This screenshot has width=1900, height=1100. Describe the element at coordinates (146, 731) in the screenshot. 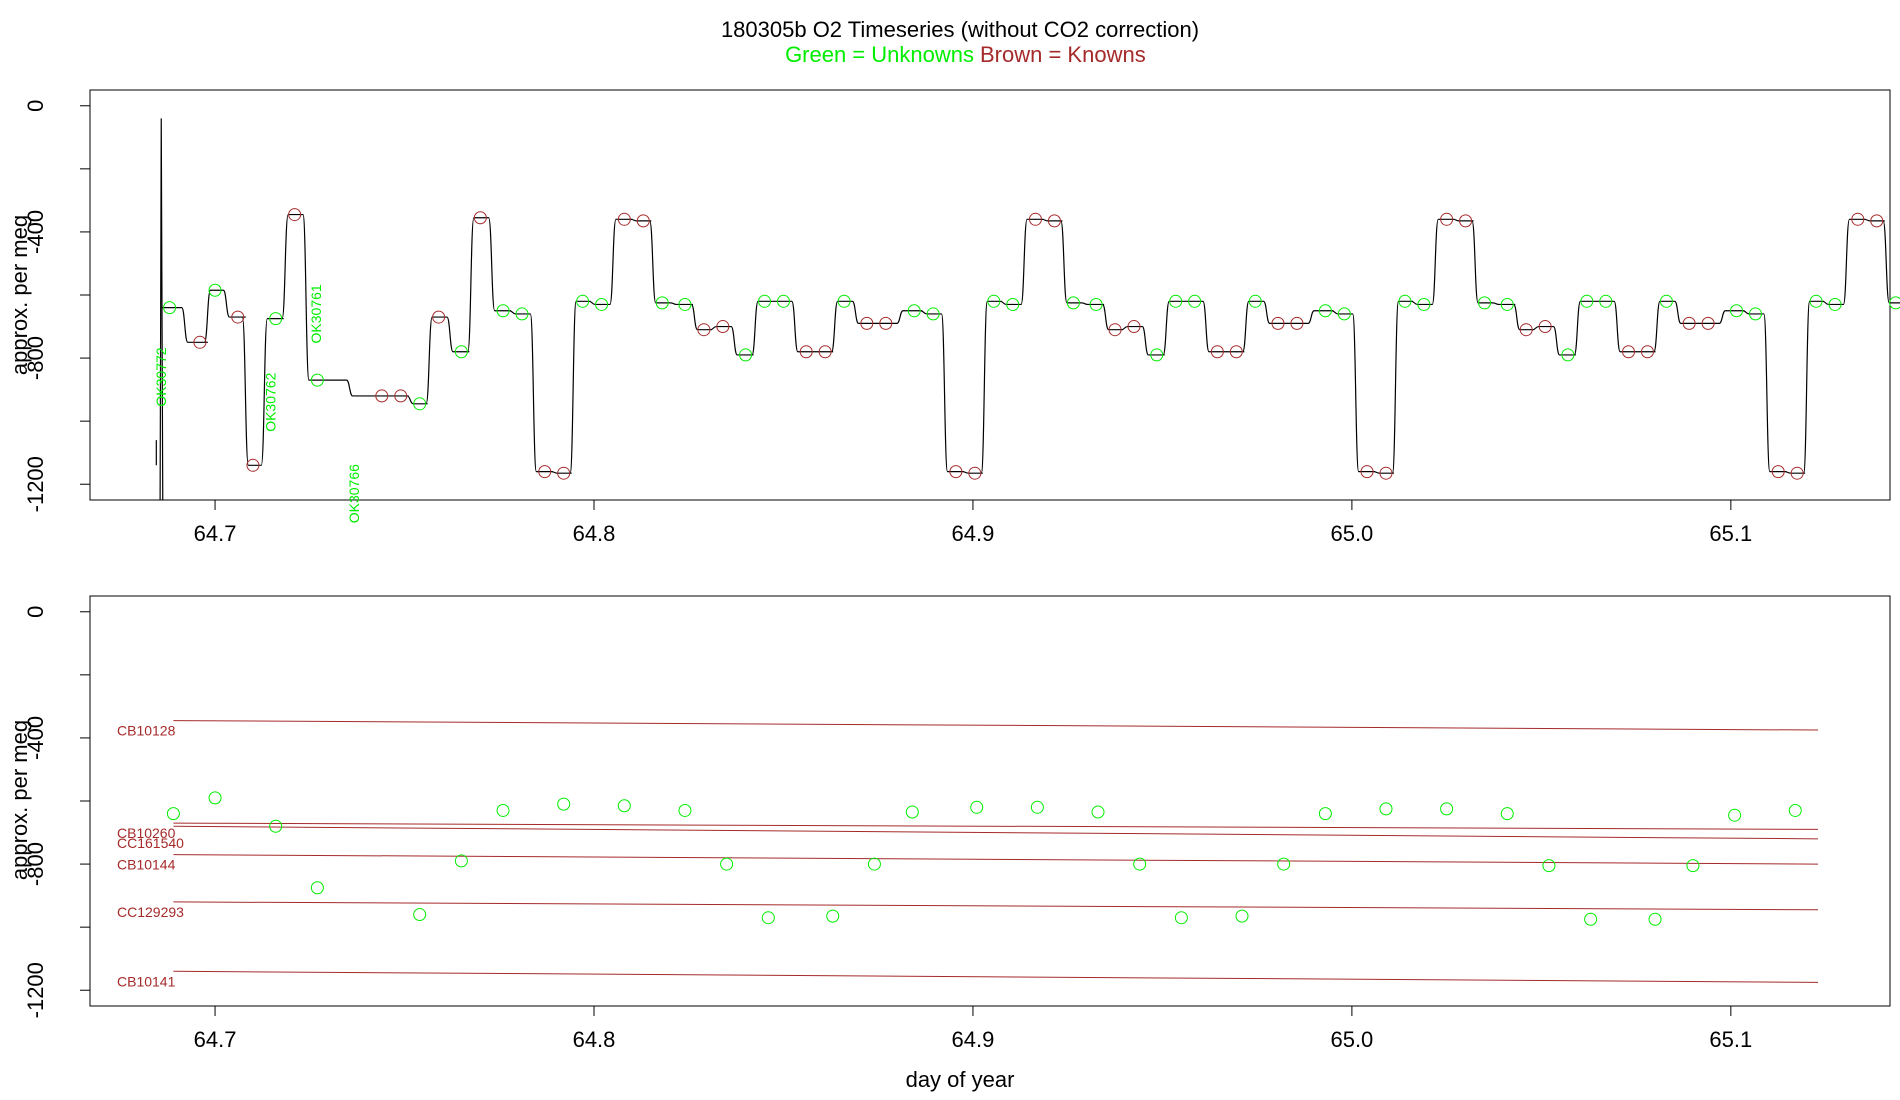

I see `standard-label: CB10128` at that location.